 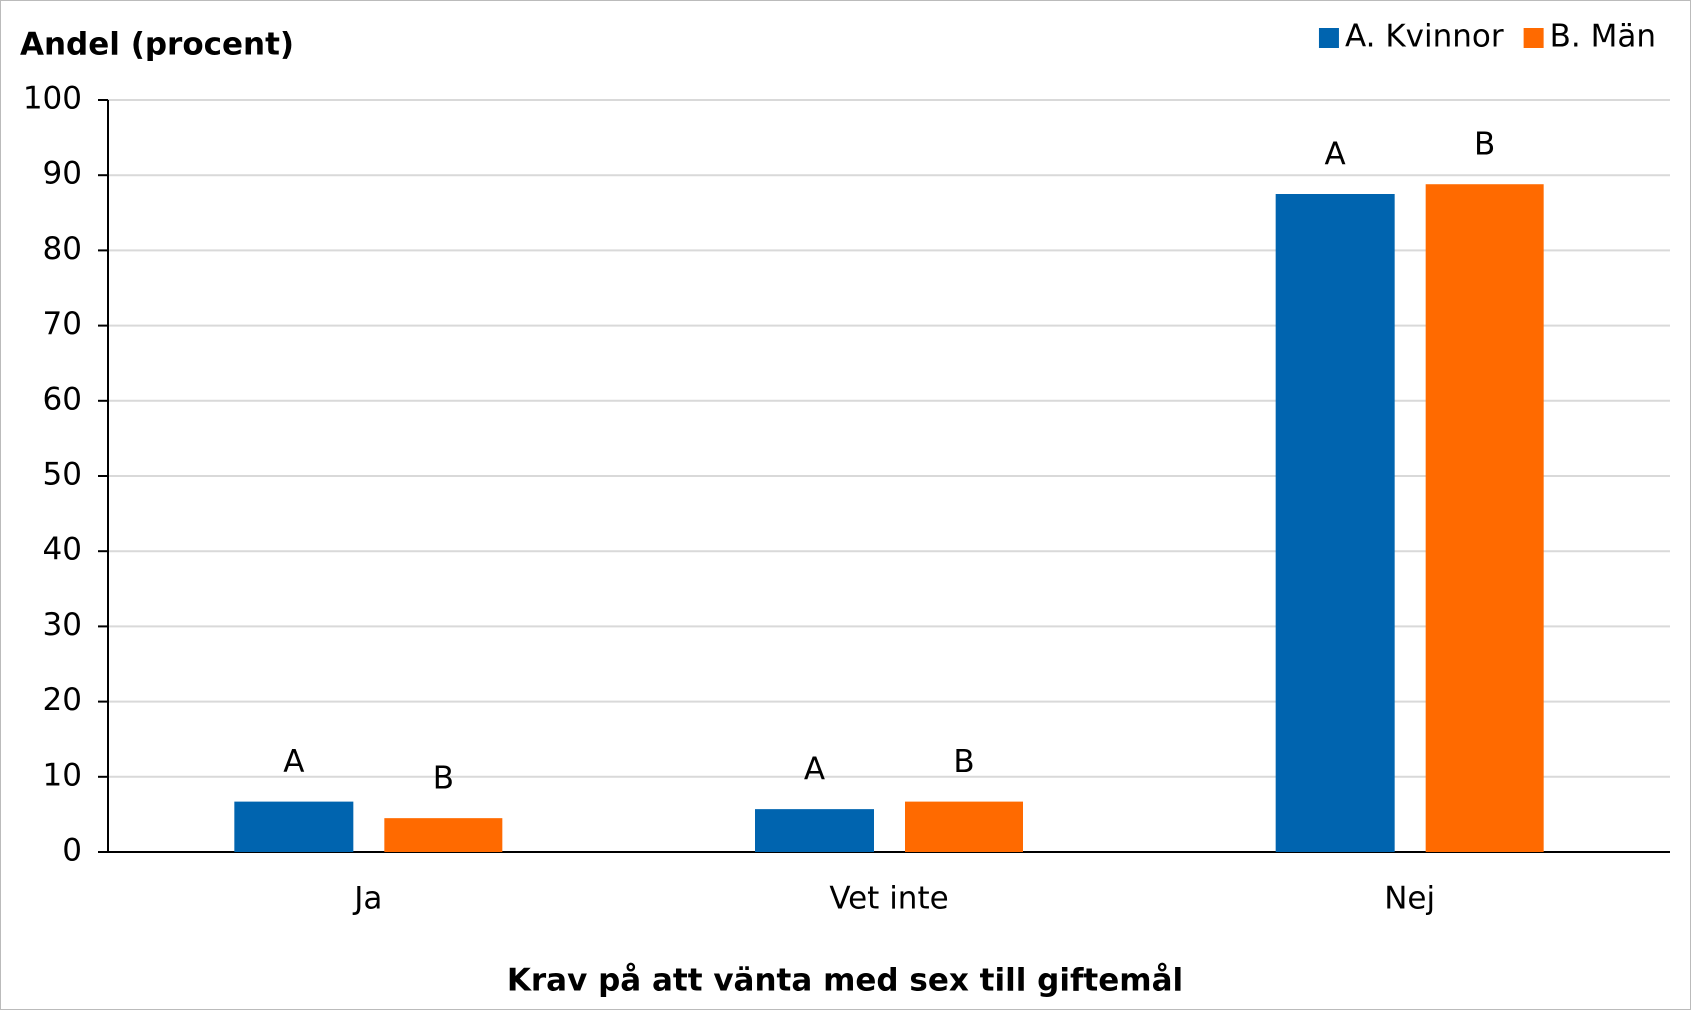 What do you see at coordinates (62, 475) in the screenshot?
I see `y-tick-label: 50` at bounding box center [62, 475].